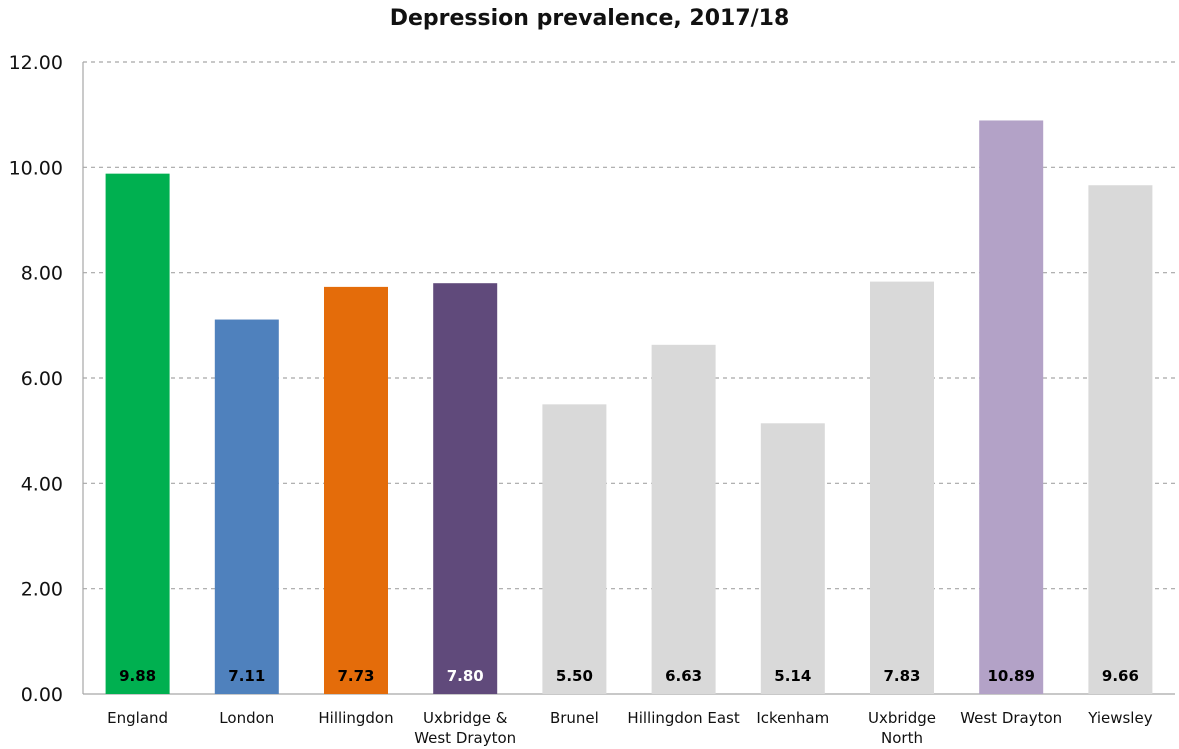 The height and width of the screenshot is (749, 1179). Describe the element at coordinates (465, 728) in the screenshot. I see `x-tick-label: Uxbridge & West Drayton` at that location.